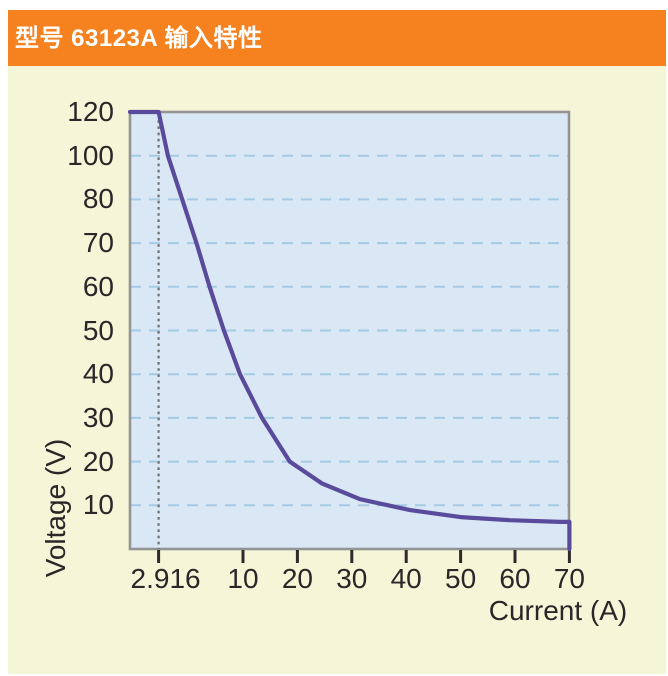 The width and height of the screenshot is (668, 676). I want to click on x-tick-label-60: 60, so click(515, 578).